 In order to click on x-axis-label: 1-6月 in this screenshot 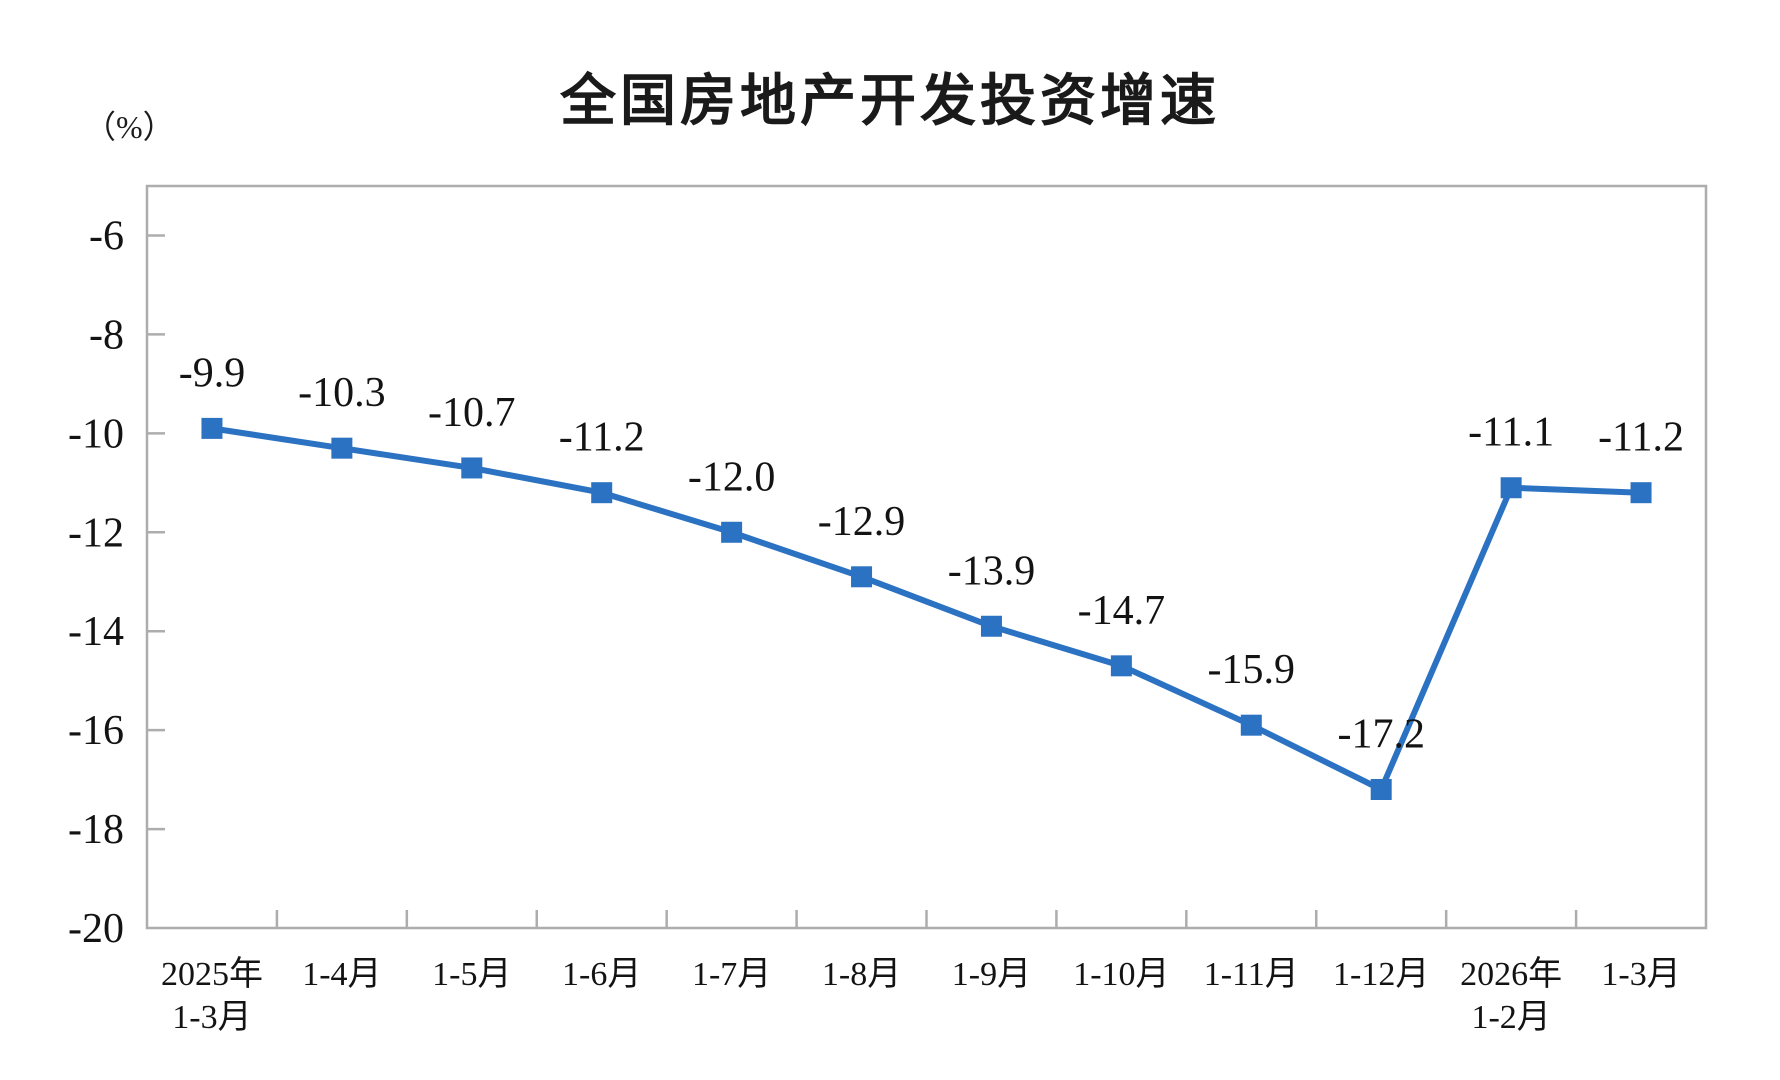, I will do `click(601, 974)`.